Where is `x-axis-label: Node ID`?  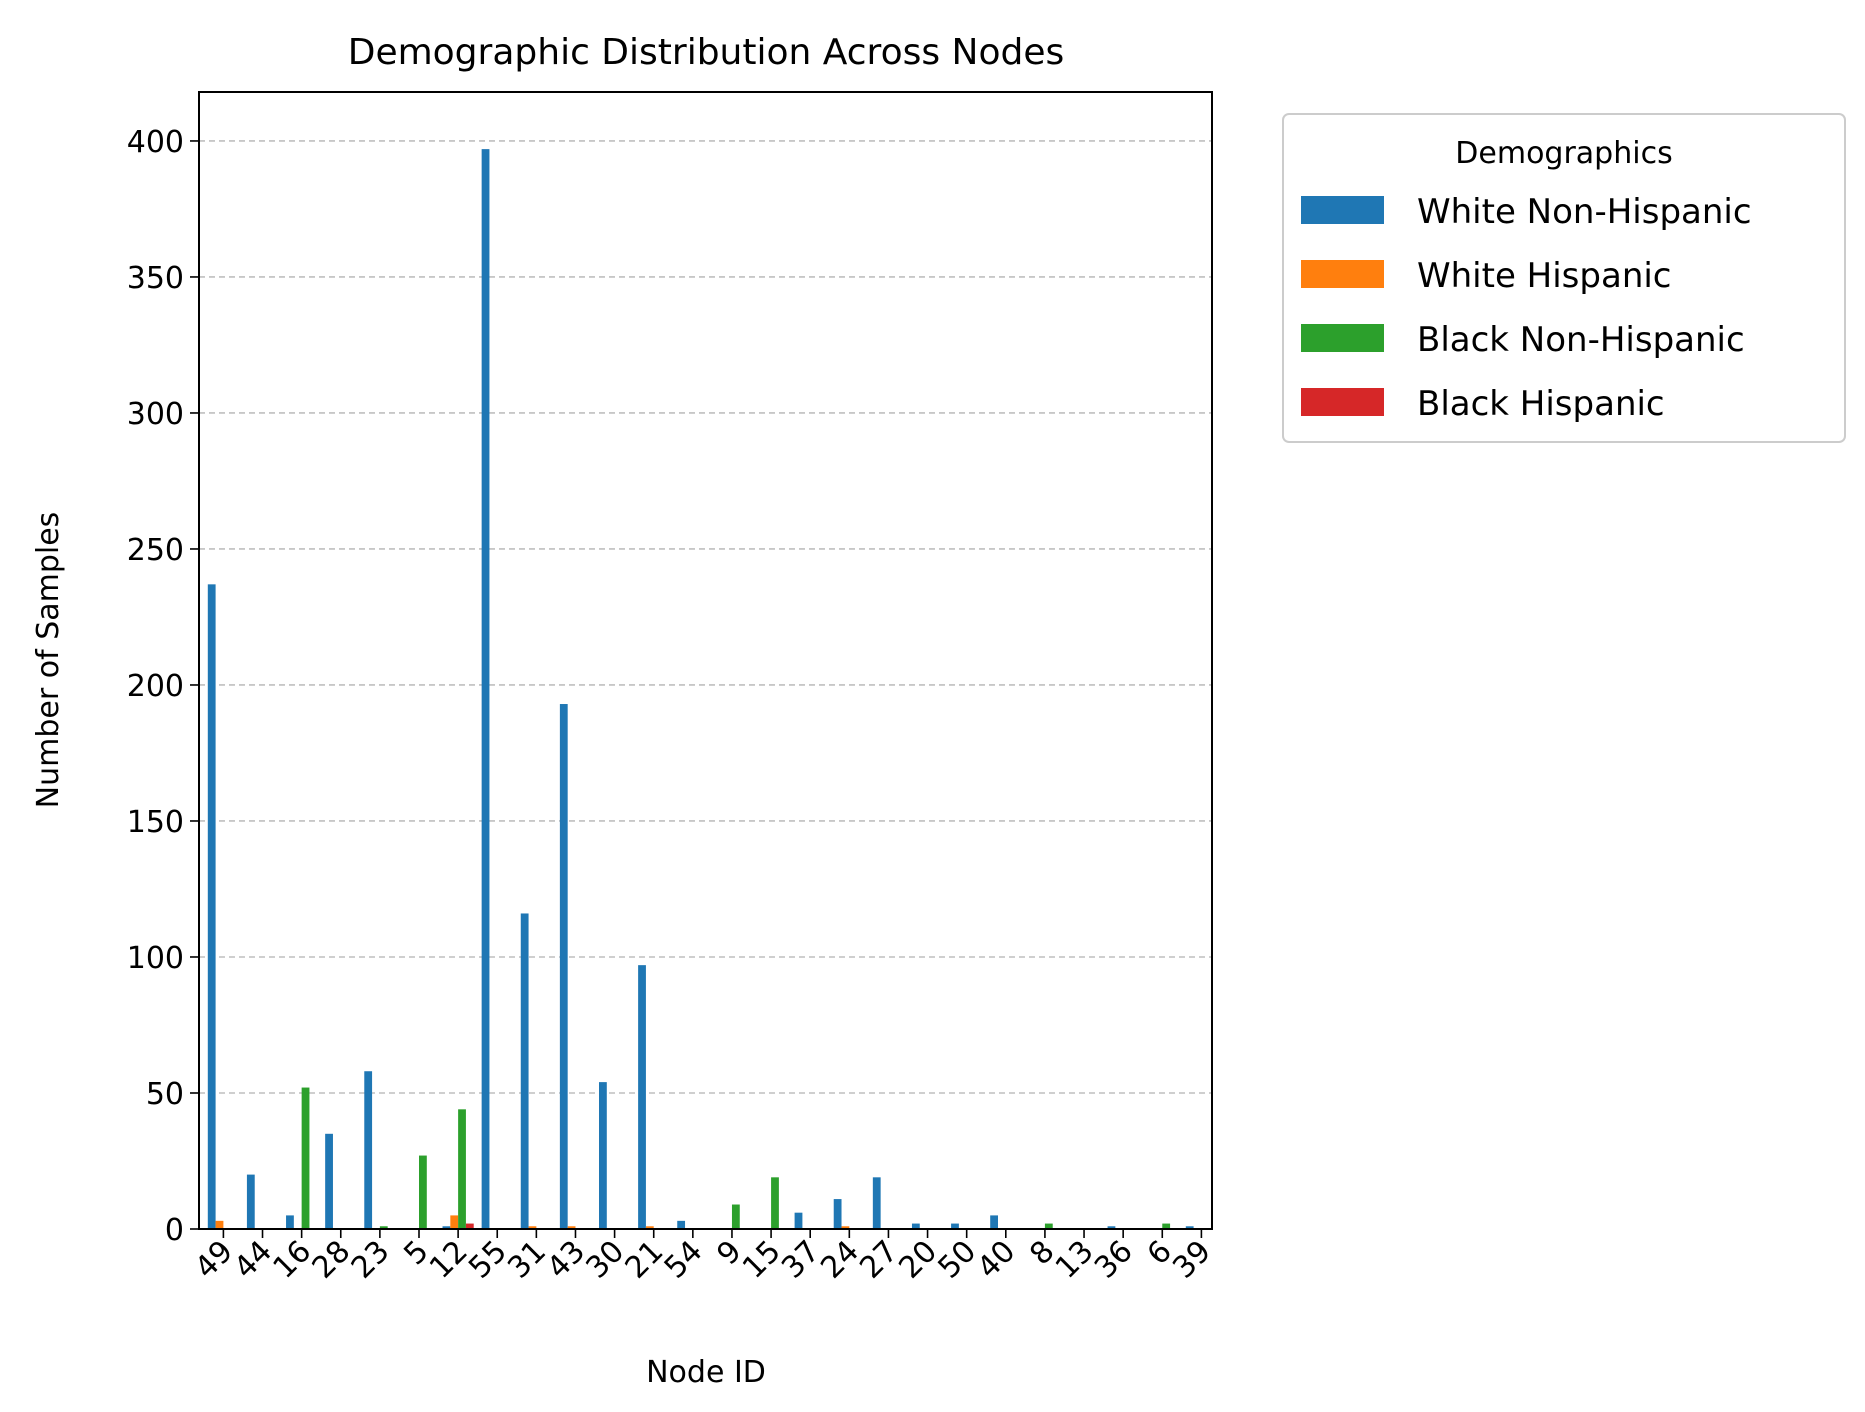 x-axis-label: Node ID is located at coordinates (706, 1372).